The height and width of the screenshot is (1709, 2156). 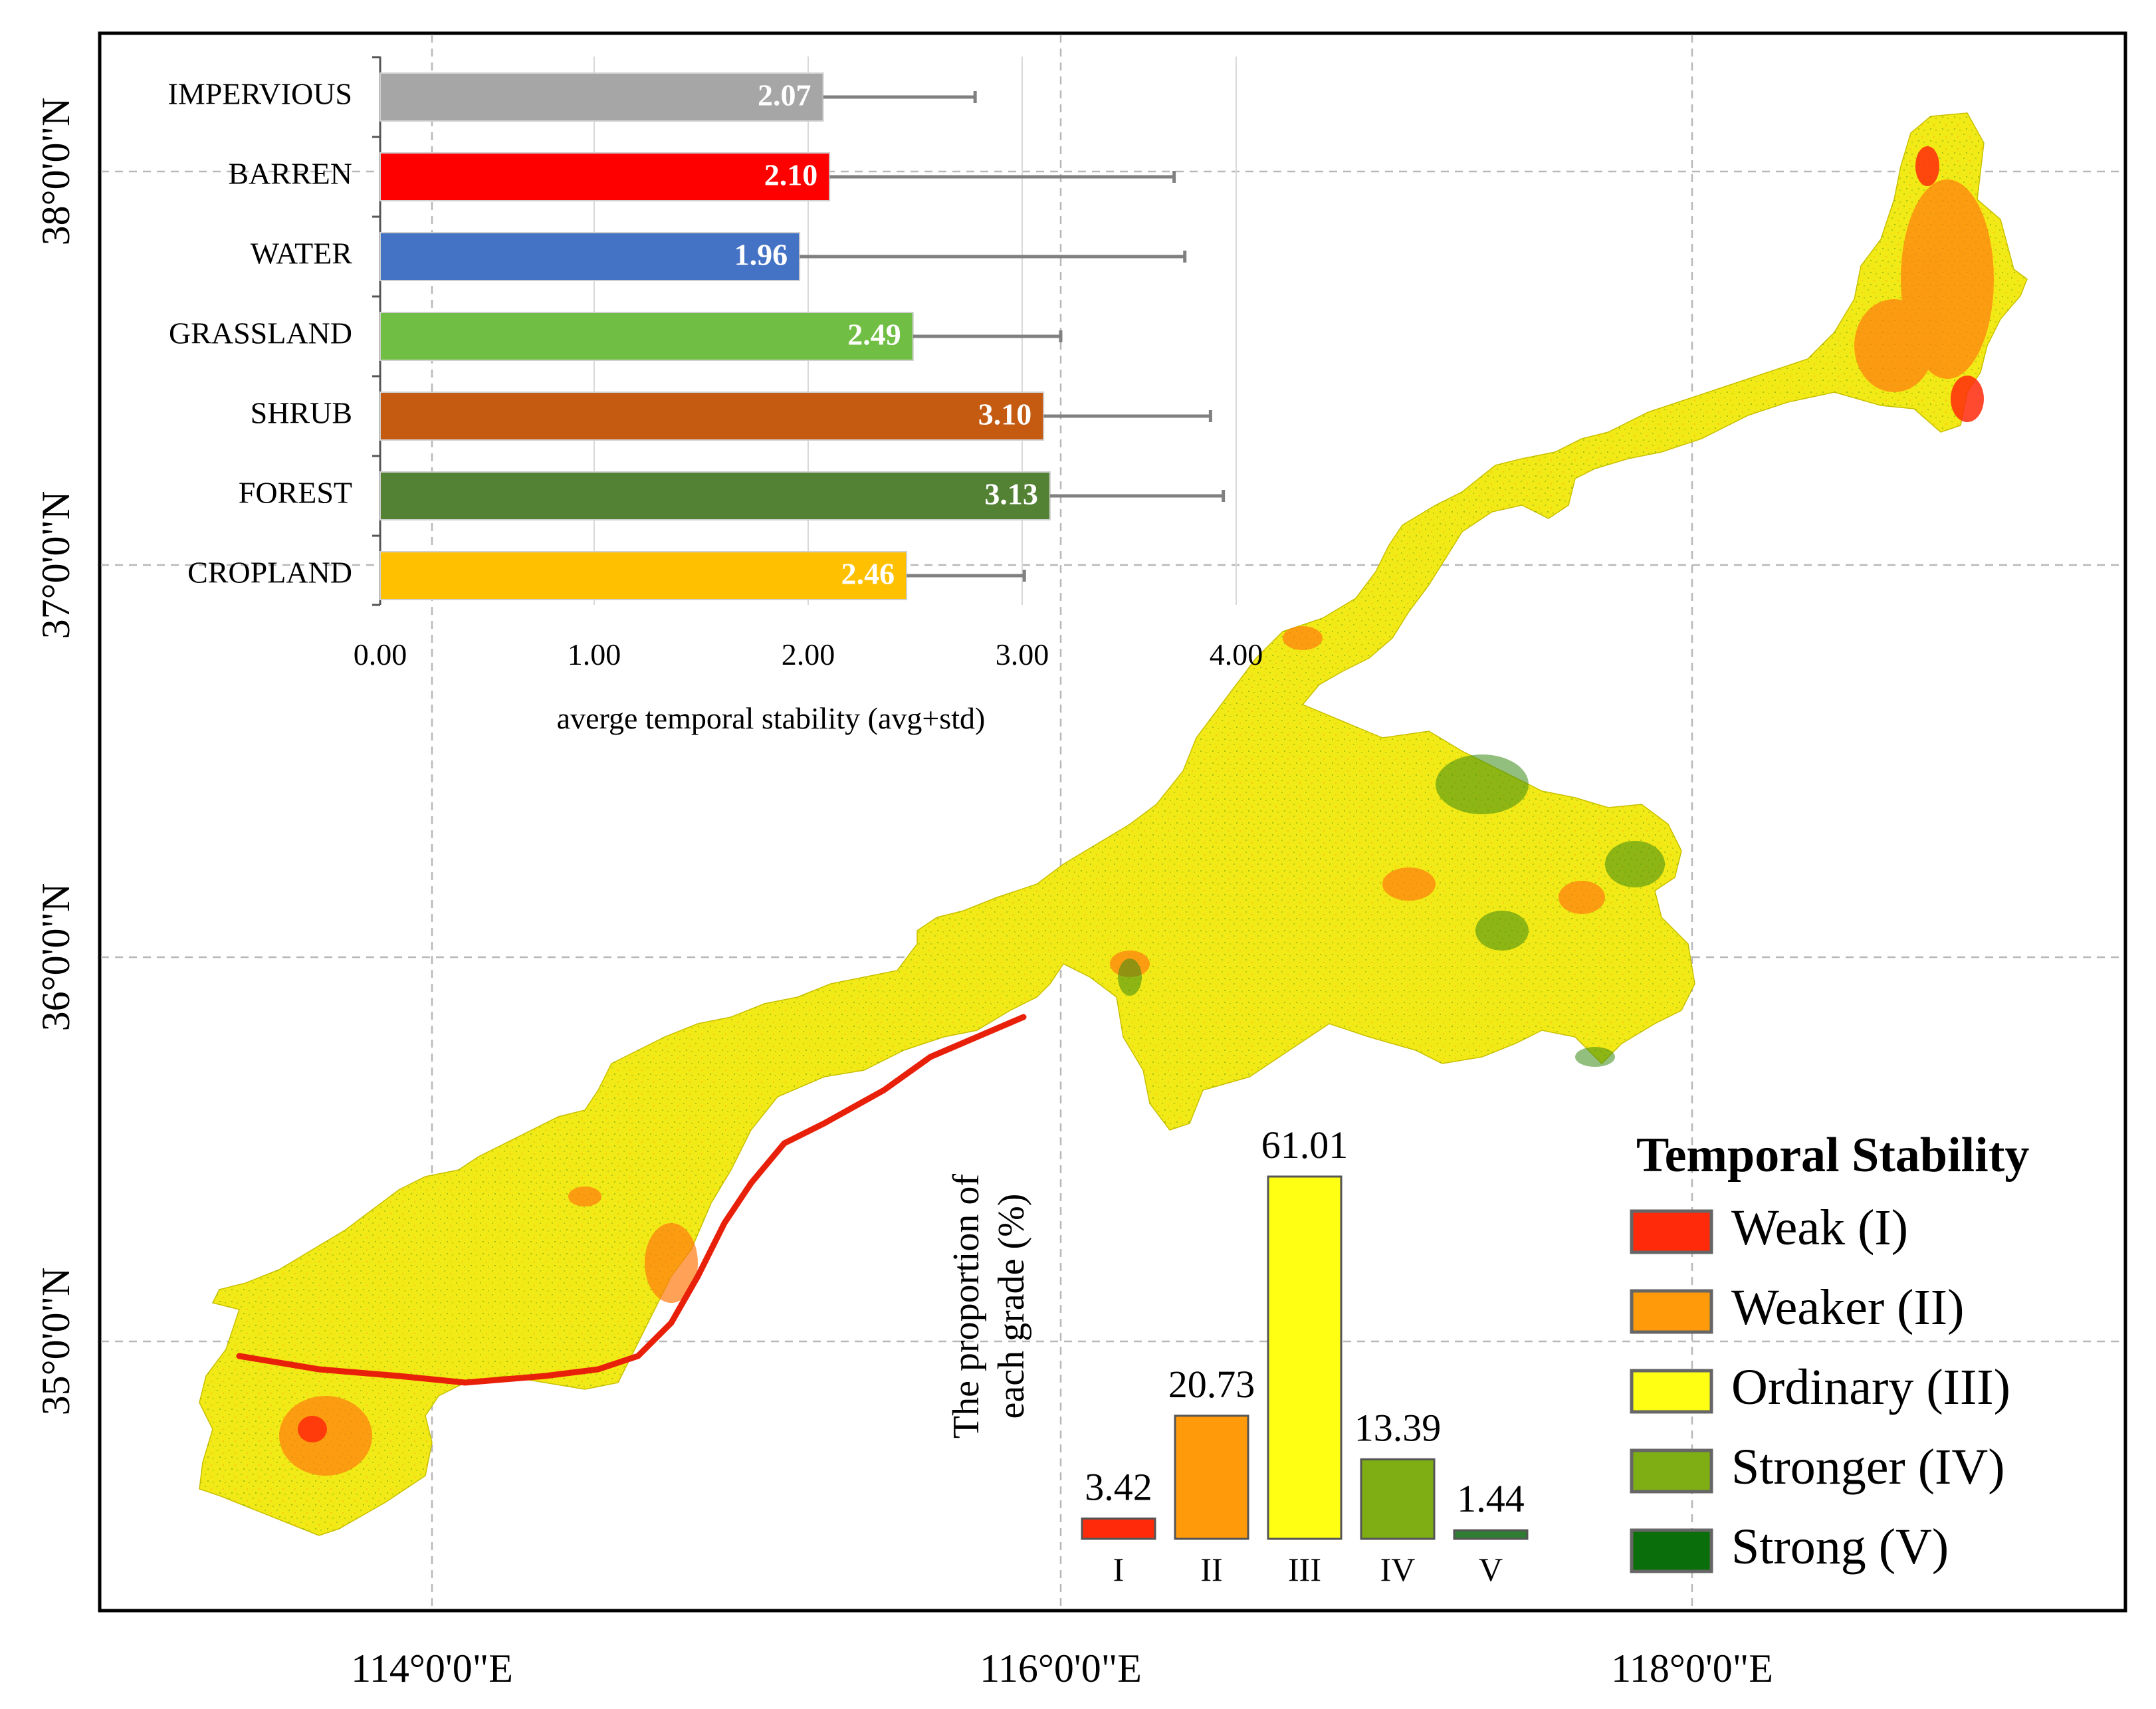 I want to click on lat-label-38: 38°0'0"N, so click(x=56, y=172).